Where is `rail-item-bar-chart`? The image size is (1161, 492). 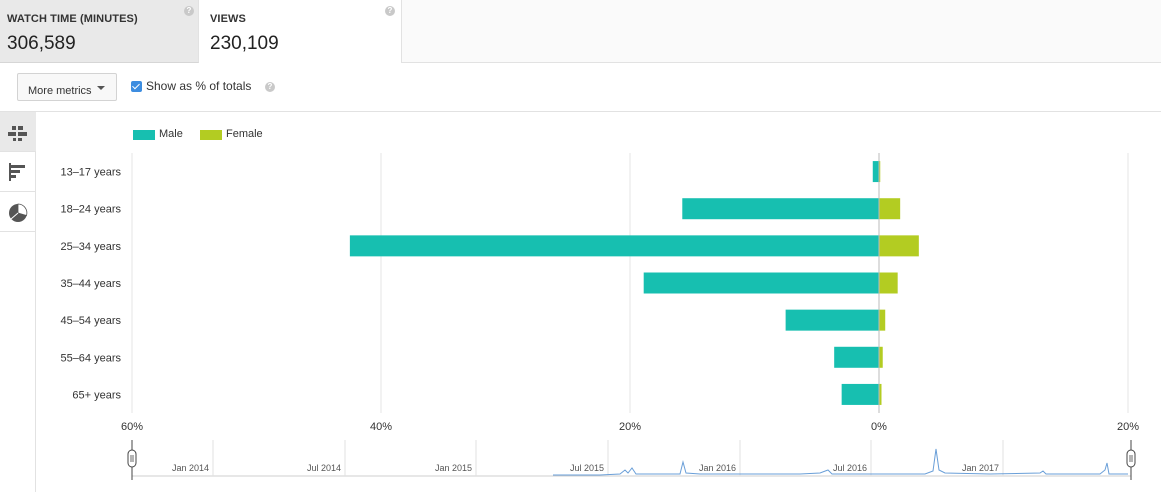
rail-item-bar-chart is located at coordinates (18, 172).